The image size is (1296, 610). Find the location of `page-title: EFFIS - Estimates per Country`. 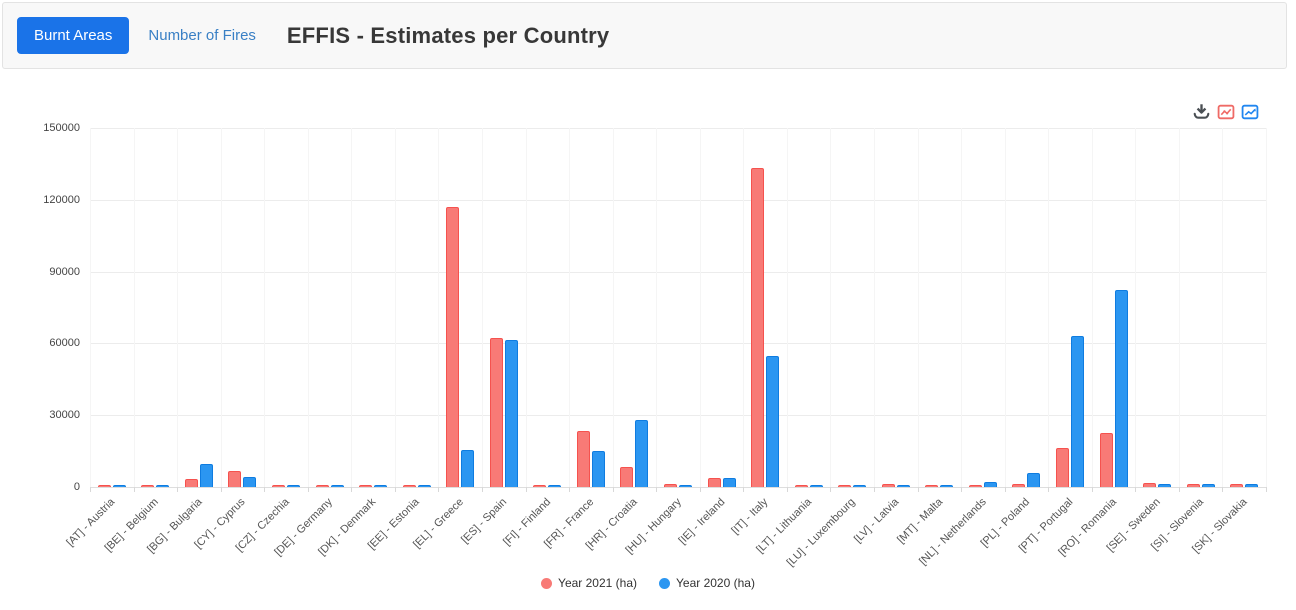

page-title: EFFIS - Estimates per Country is located at coordinates (448, 35).